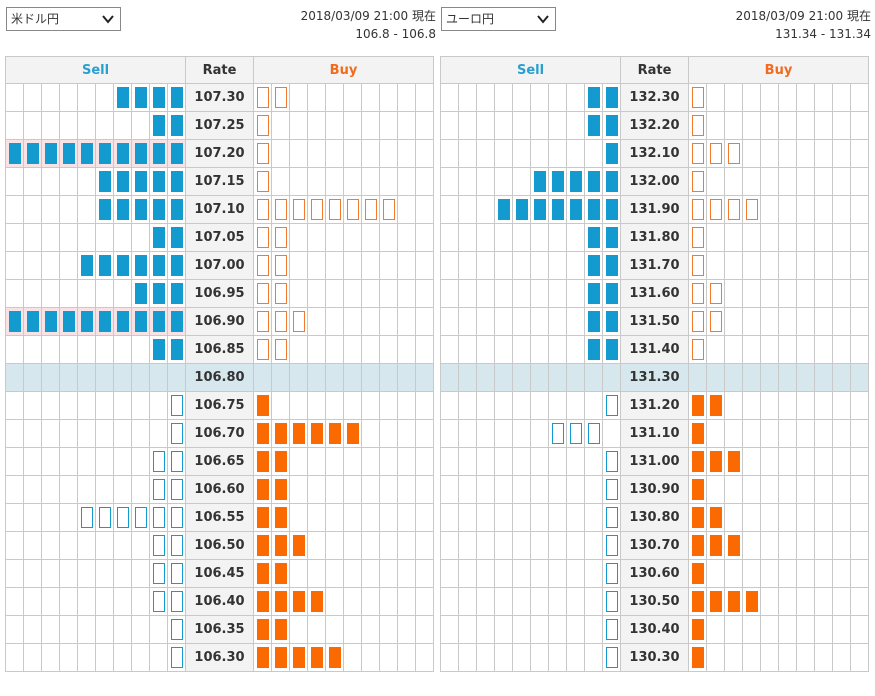 The image size is (875, 696). Describe the element at coordinates (219, 489) in the screenshot. I see `rate-value: 106.60` at that location.